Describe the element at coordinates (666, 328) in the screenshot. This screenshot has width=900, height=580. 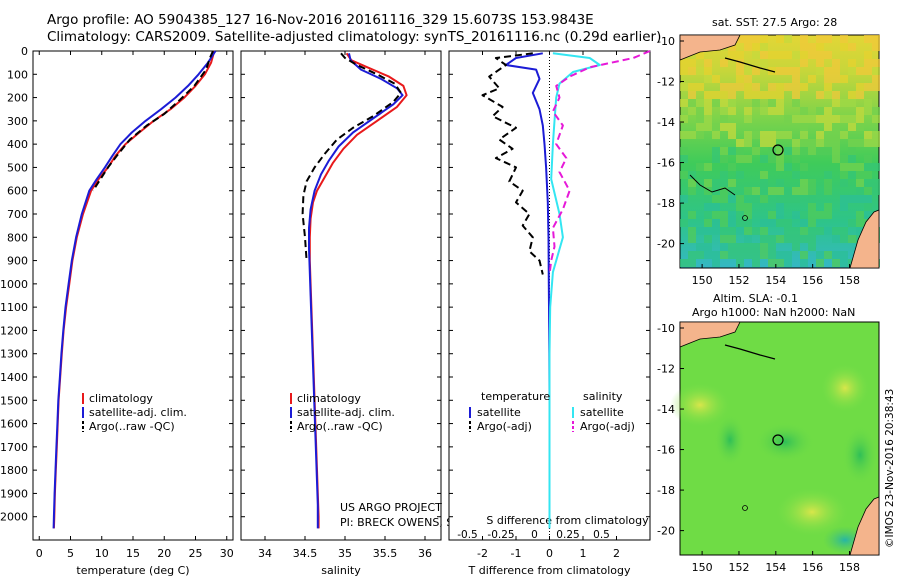
I see `map-y-tick-label: -10` at that location.